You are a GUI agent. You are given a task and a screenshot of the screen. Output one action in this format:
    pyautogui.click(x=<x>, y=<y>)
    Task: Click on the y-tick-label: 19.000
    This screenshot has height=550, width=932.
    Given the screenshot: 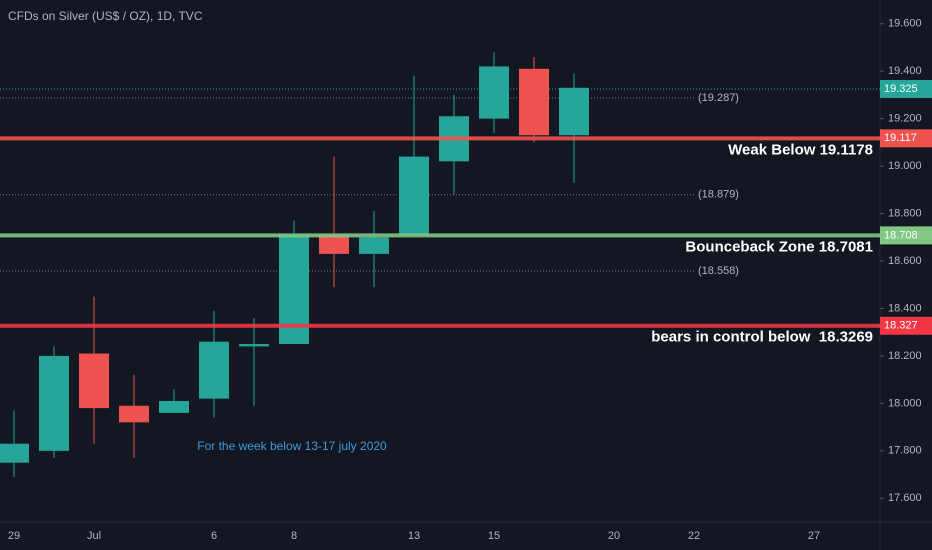 What is the action you would take?
    pyautogui.click(x=905, y=166)
    